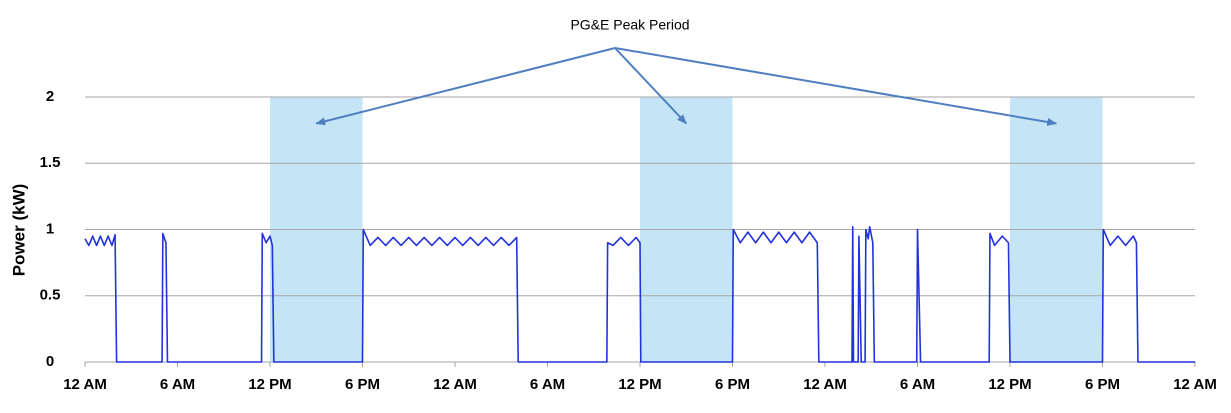 This screenshot has width=1231, height=413. What do you see at coordinates (50, 228) in the screenshot?
I see `y-tick-label: 1` at bounding box center [50, 228].